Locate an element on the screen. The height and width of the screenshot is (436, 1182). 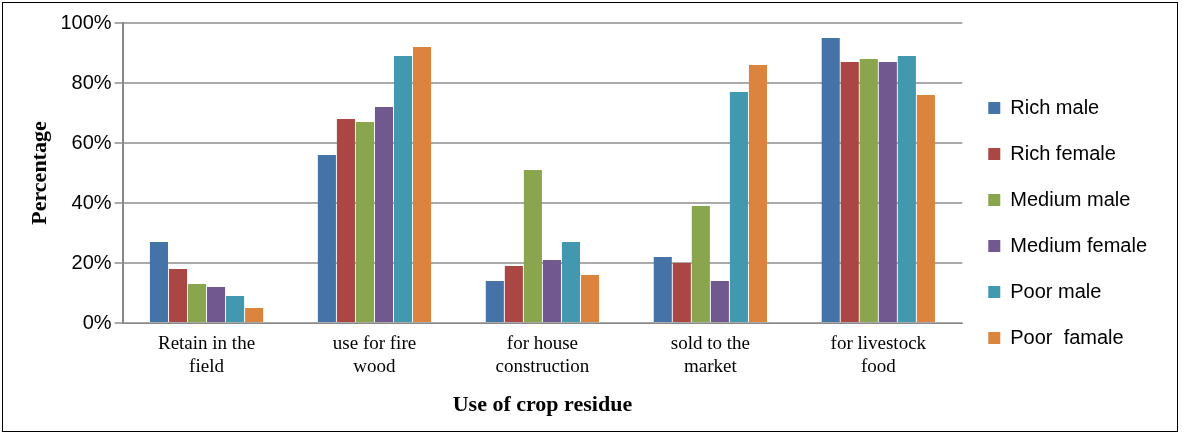
y-tick-label: 0% is located at coordinates (97, 321).